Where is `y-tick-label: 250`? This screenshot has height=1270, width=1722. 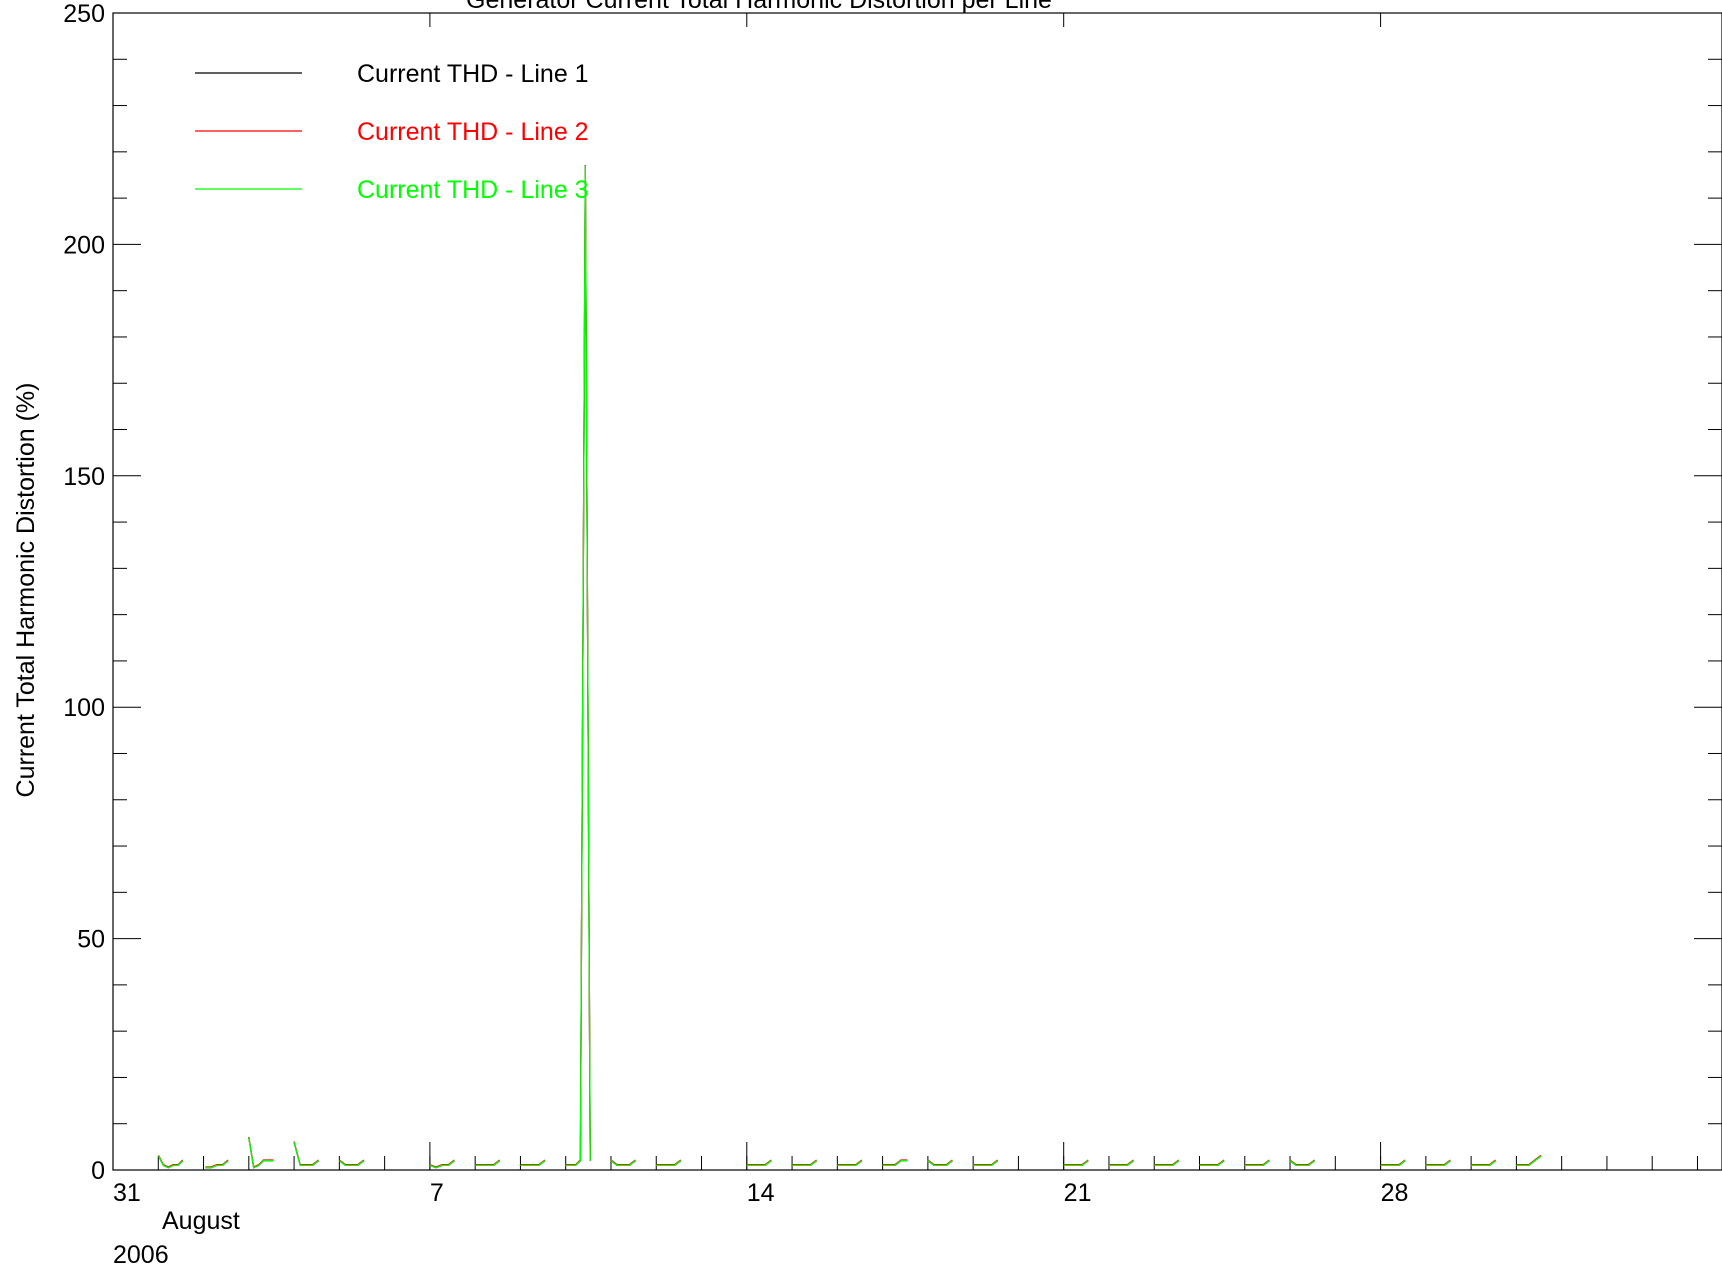 y-tick-label: 250 is located at coordinates (84, 14).